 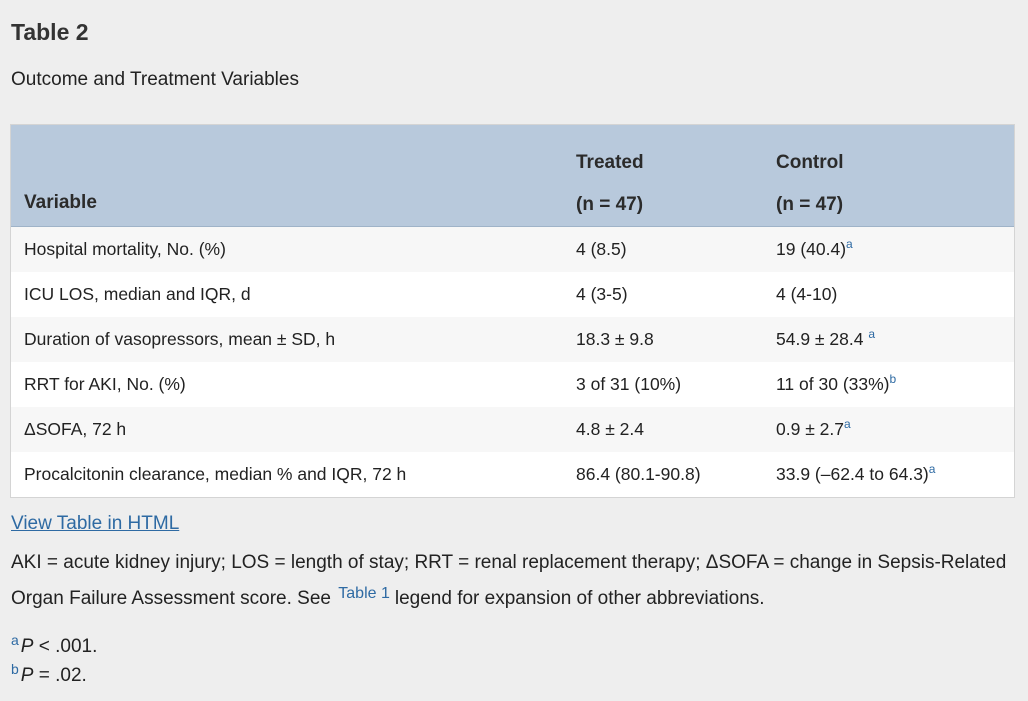 I want to click on treated-header-label: Treated, so click(x=610, y=162).